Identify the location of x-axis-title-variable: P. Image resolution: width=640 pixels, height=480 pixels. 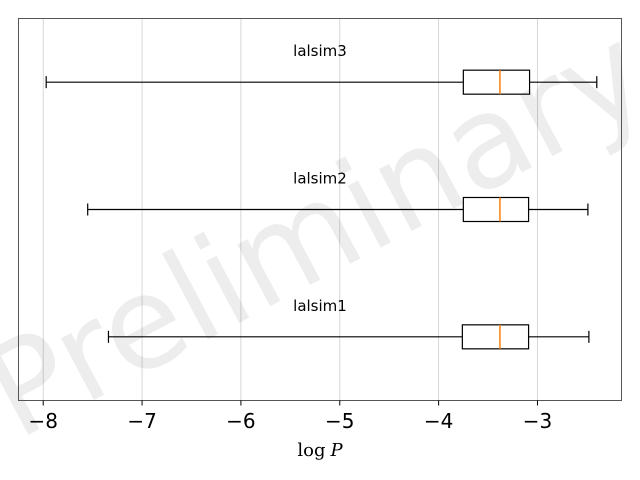
(337, 450).